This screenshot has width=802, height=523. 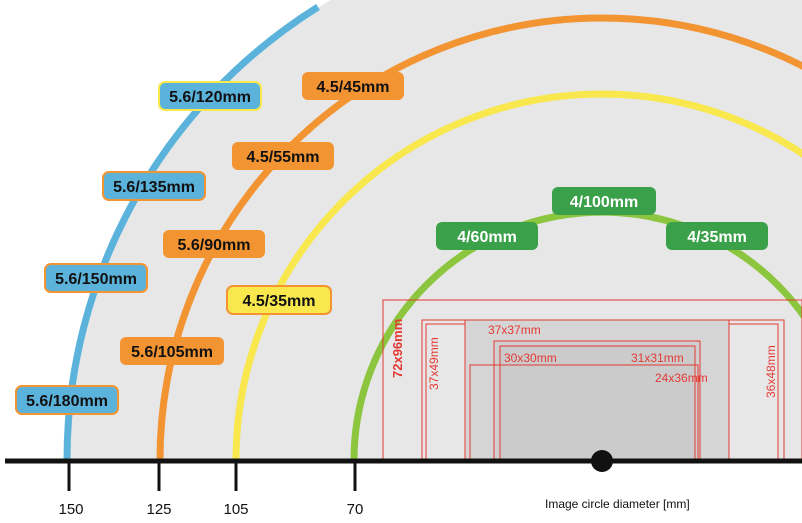 I want to click on lens-badge-text: 5.6/150mm, so click(x=96, y=279).